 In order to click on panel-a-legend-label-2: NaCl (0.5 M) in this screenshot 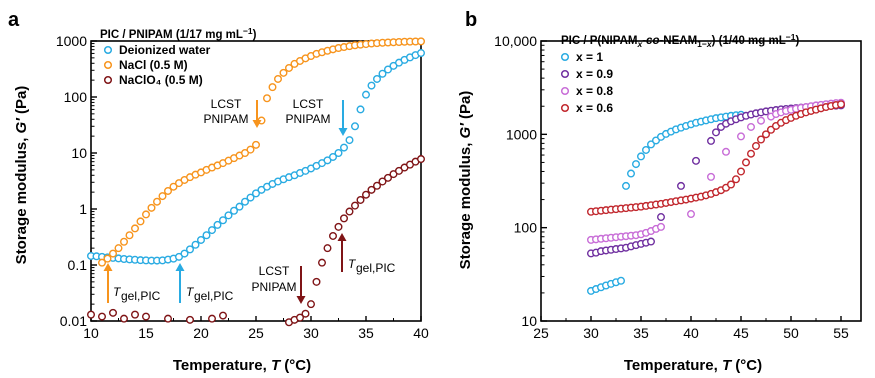, I will do `click(153, 65)`.